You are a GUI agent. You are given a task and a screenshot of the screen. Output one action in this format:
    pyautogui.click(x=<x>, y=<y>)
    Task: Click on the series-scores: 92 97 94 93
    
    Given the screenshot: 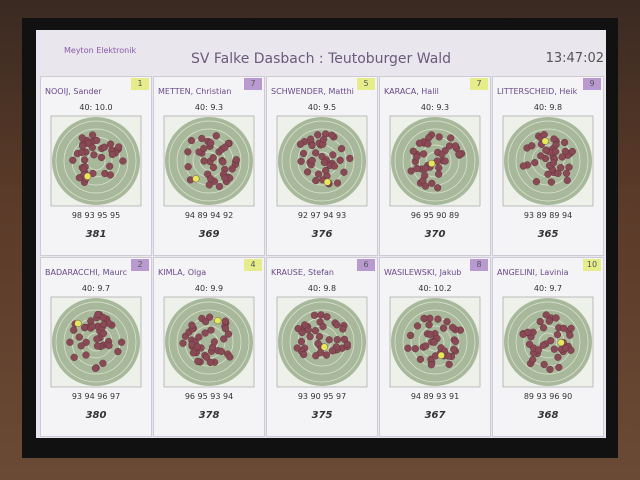 What is the action you would take?
    pyautogui.click(x=322, y=215)
    